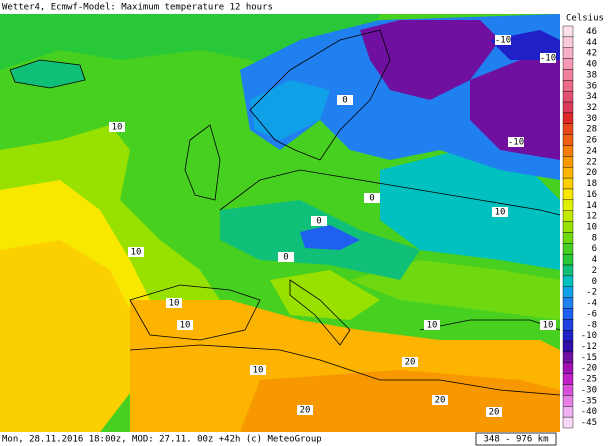 Image resolution: width=612 pixels, height=446 pixels. I want to click on legend-title: Celsius, so click(585, 19).